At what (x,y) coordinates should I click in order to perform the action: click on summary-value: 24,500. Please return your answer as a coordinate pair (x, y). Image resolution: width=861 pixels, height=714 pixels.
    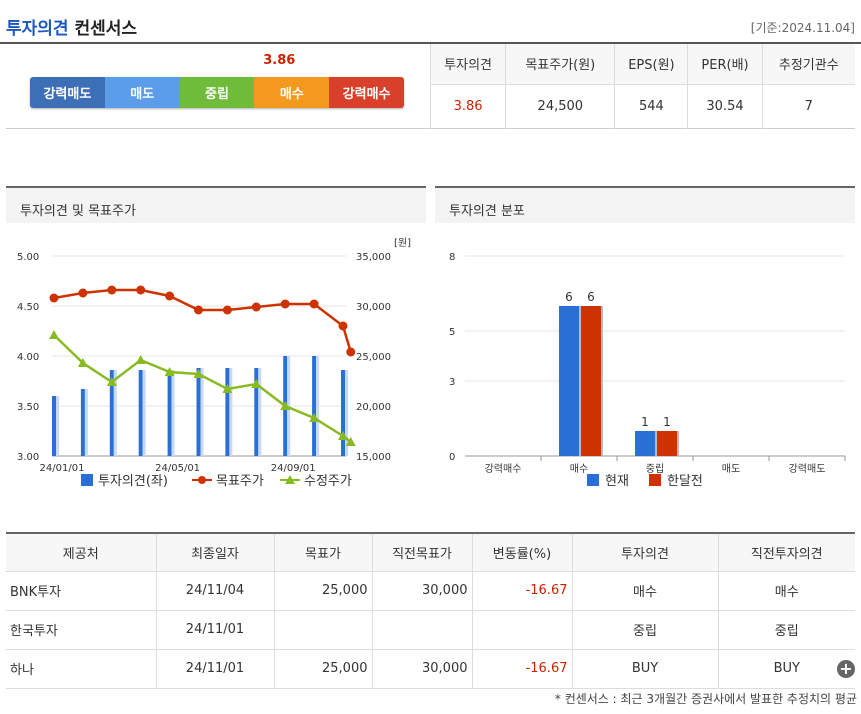
    Looking at the image, I should click on (560, 106).